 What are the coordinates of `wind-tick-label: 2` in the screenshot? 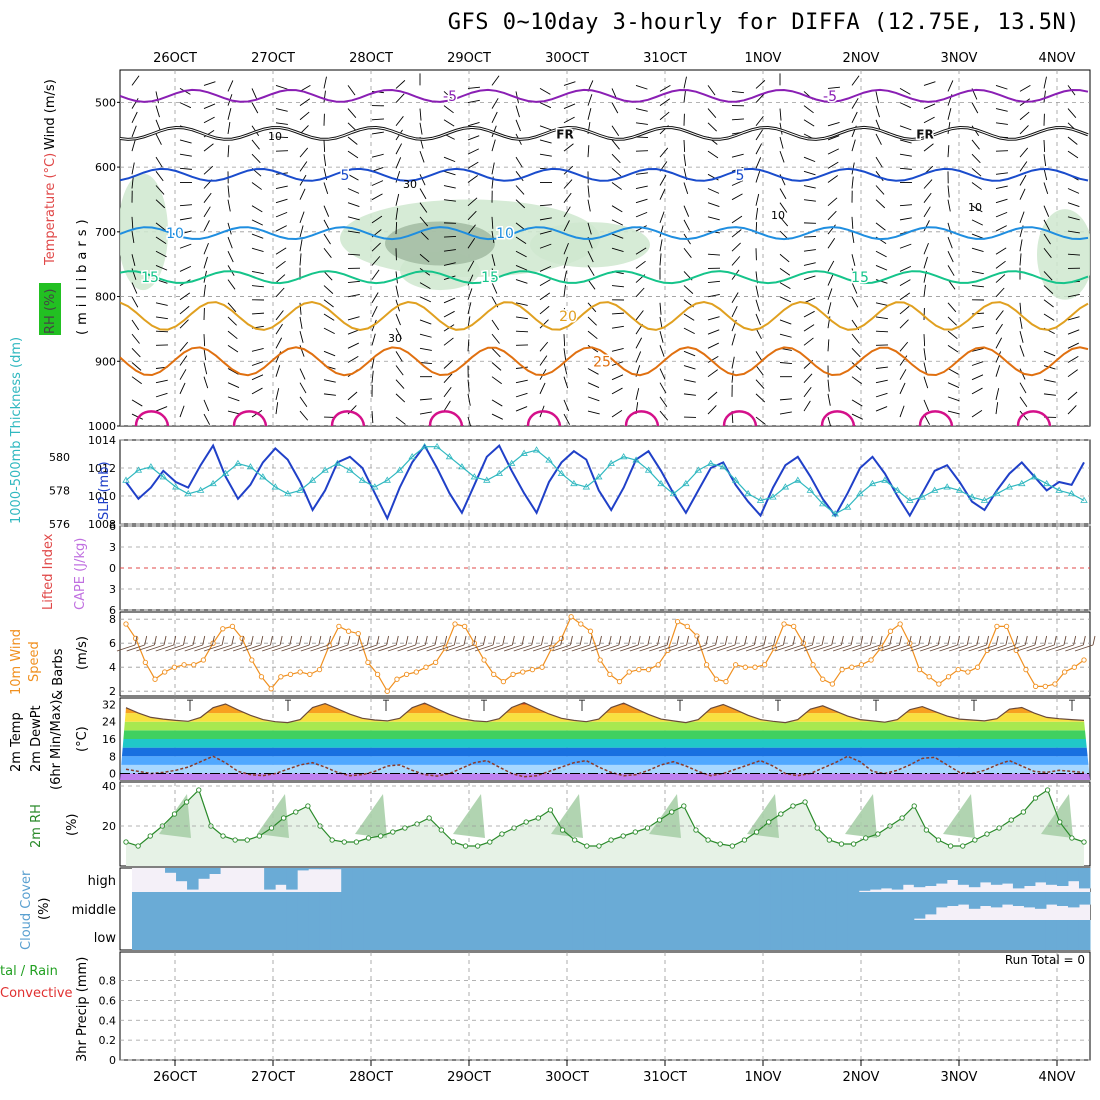 It's located at (112, 691).